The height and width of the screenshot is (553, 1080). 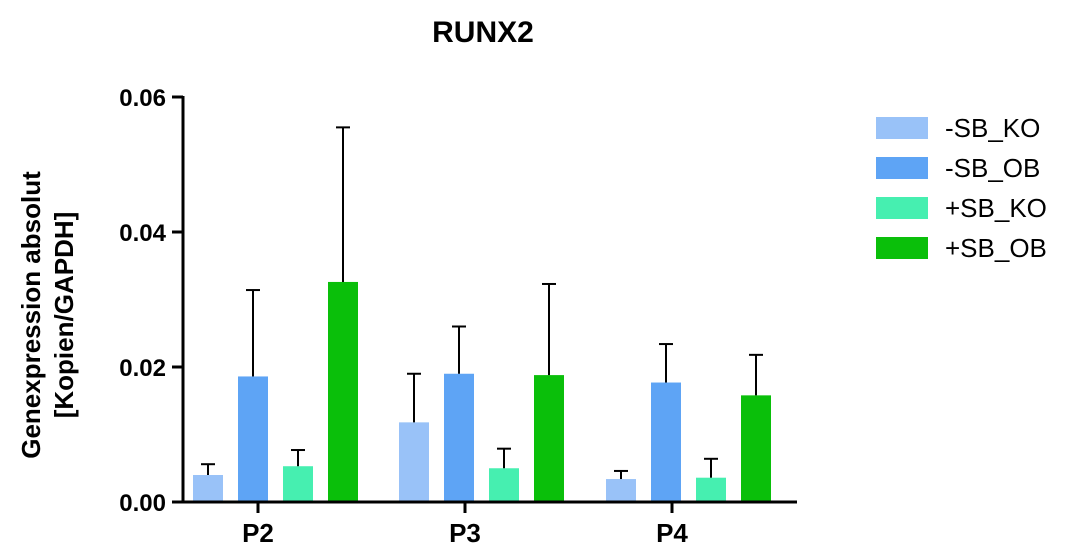 What do you see at coordinates (253, 439) in the screenshot?
I see `bar-p2-minus-sb-ob` at bounding box center [253, 439].